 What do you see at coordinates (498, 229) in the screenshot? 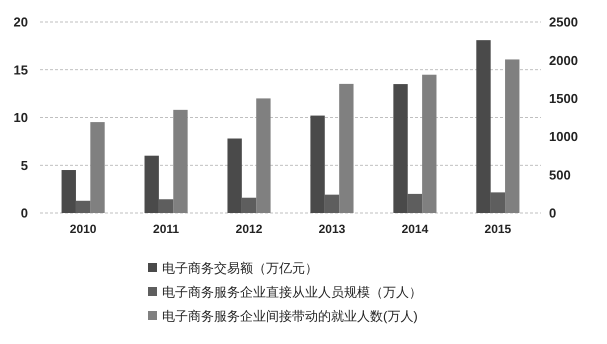
I see `x-tick-label: 2015` at bounding box center [498, 229].